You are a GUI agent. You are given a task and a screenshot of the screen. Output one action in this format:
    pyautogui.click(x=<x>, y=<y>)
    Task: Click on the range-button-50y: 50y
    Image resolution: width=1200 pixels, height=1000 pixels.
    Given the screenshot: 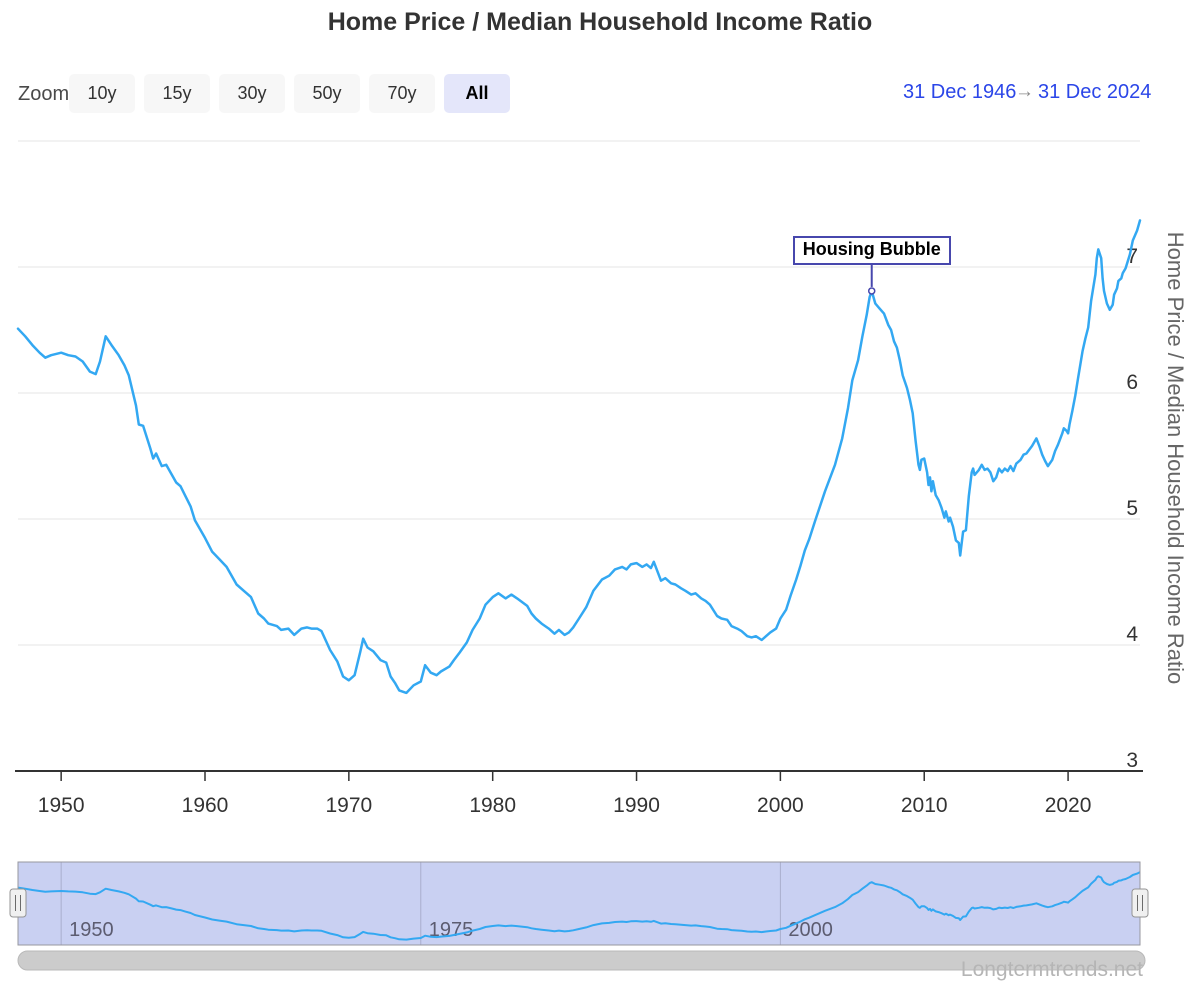 What is the action you would take?
    pyautogui.click(x=327, y=93)
    